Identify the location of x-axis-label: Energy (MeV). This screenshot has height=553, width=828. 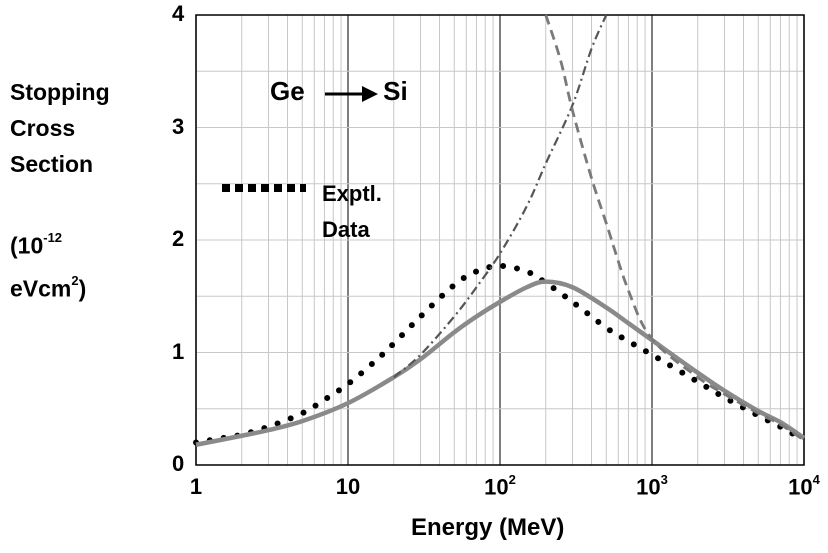
(488, 527).